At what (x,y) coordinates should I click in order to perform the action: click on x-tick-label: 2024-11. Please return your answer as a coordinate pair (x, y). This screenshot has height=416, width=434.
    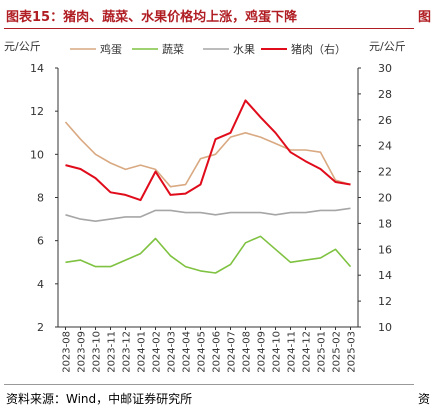
    Looking at the image, I should click on (292, 352).